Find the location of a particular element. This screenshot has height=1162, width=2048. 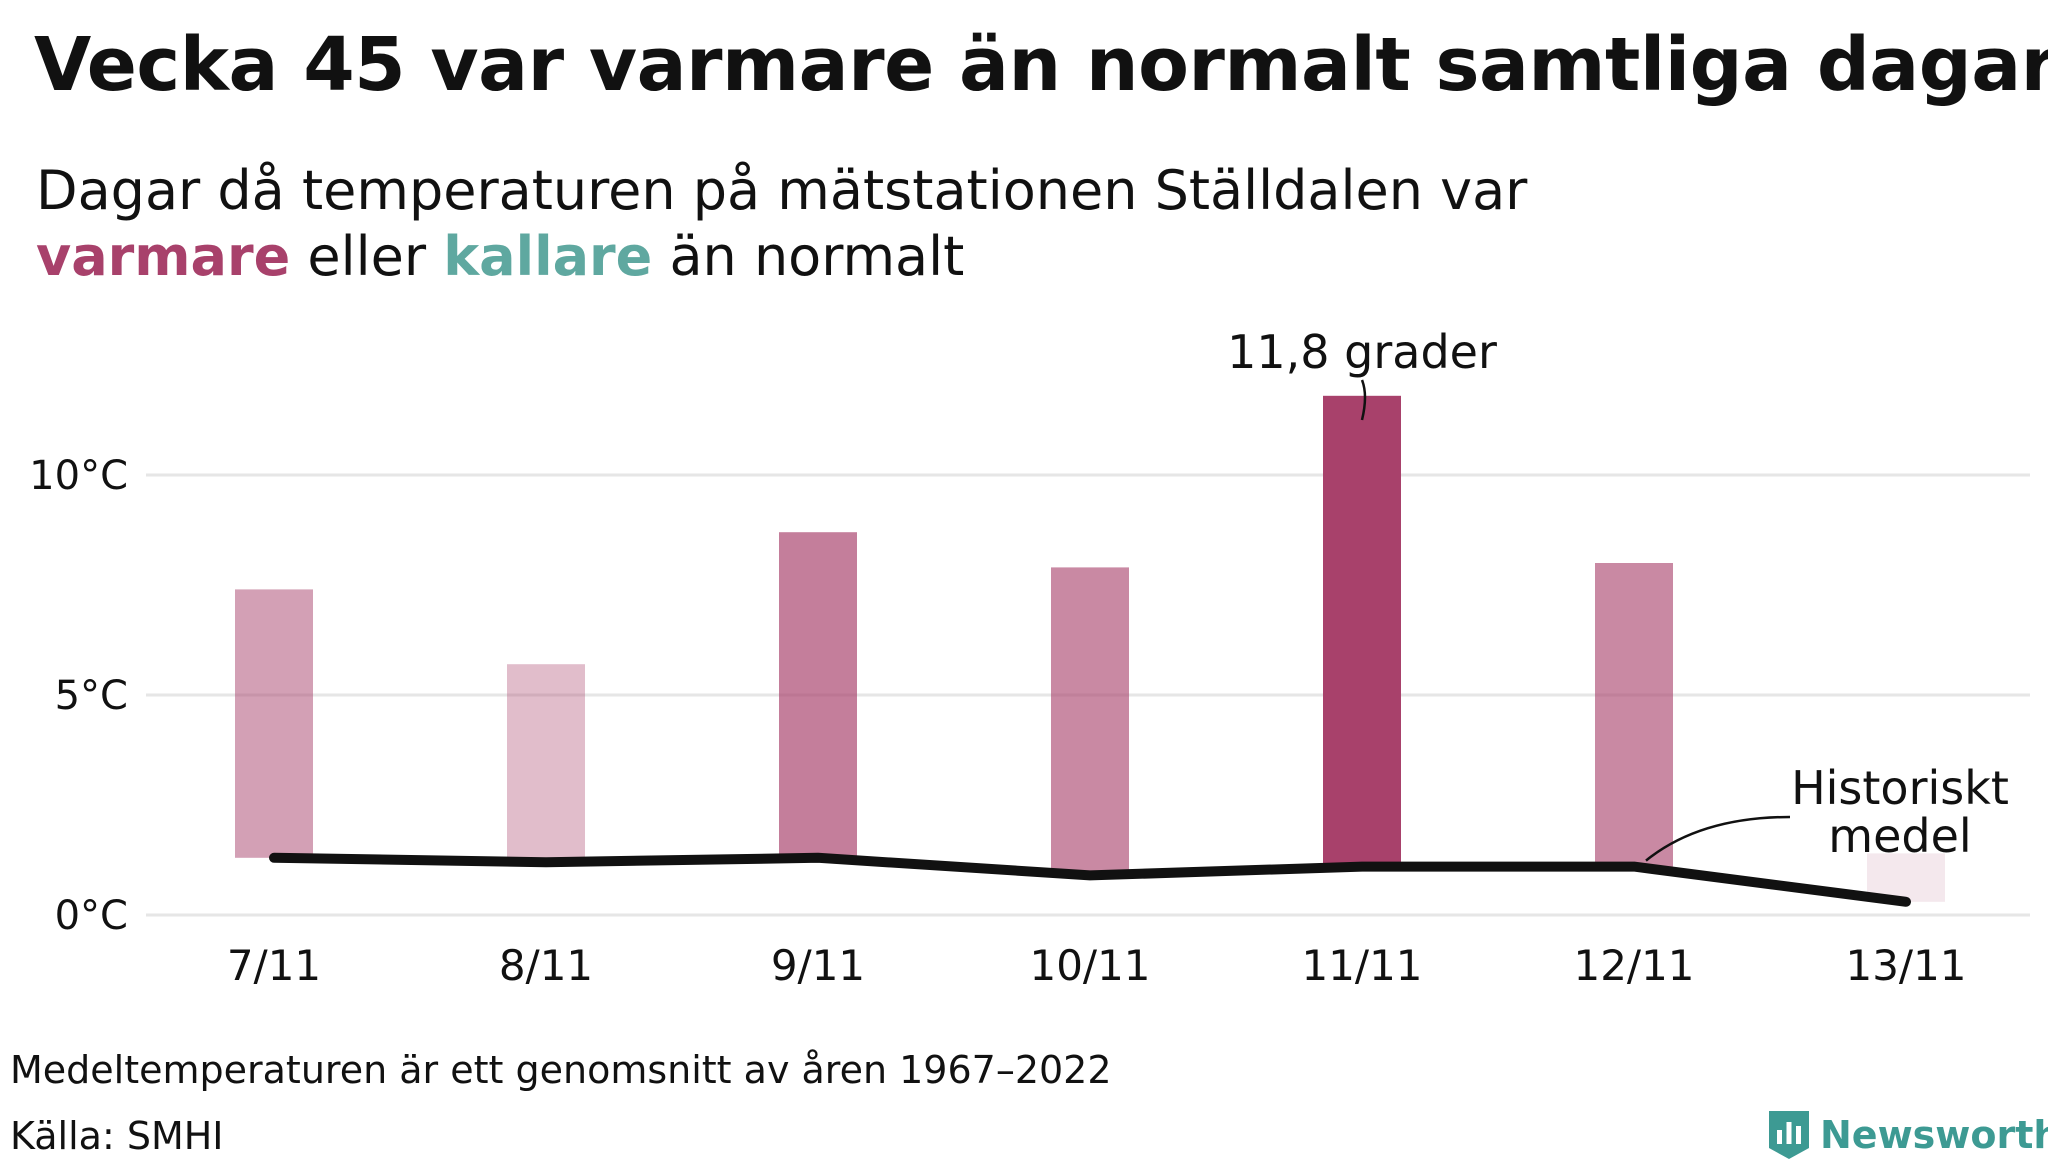

x-tick-label: 11/11 is located at coordinates (1361, 965).